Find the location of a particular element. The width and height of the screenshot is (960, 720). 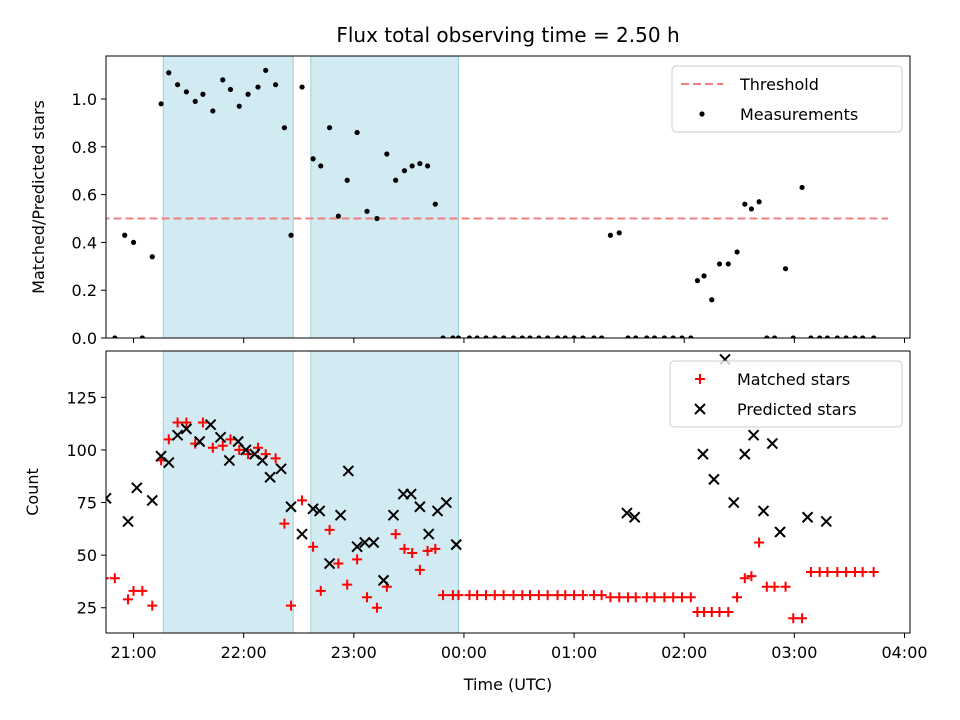

legend: Matched stars Predicted stars is located at coordinates (786, 394).